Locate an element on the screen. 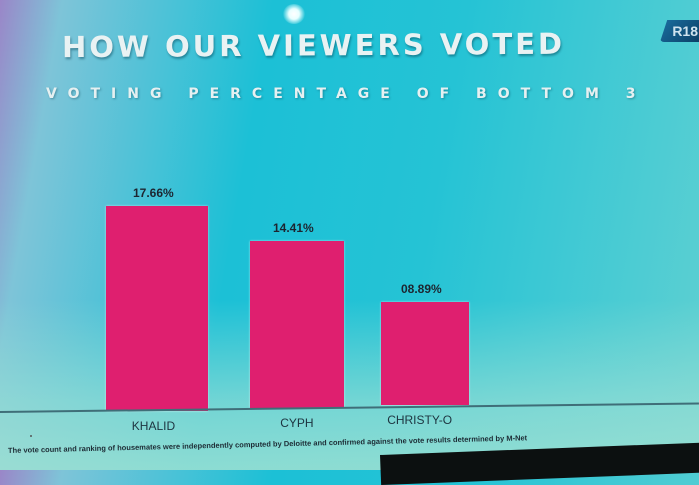 The image size is (699, 485). screen-glare is located at coordinates (294, 14).